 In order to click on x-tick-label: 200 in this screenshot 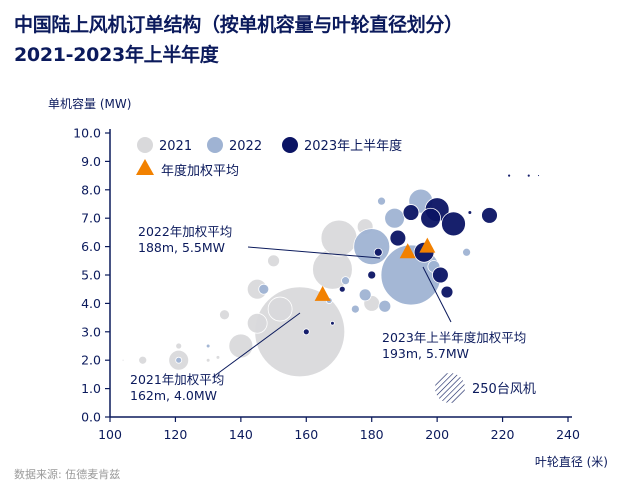, I will do `click(437, 434)`.